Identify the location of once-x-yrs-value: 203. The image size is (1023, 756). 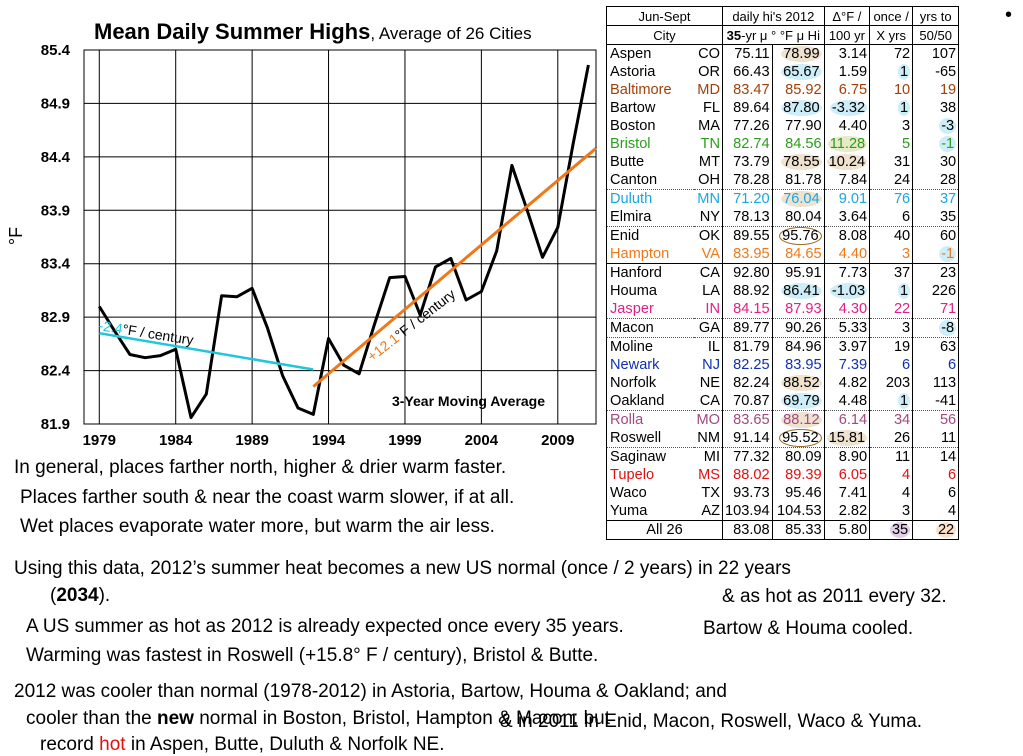
(898, 383).